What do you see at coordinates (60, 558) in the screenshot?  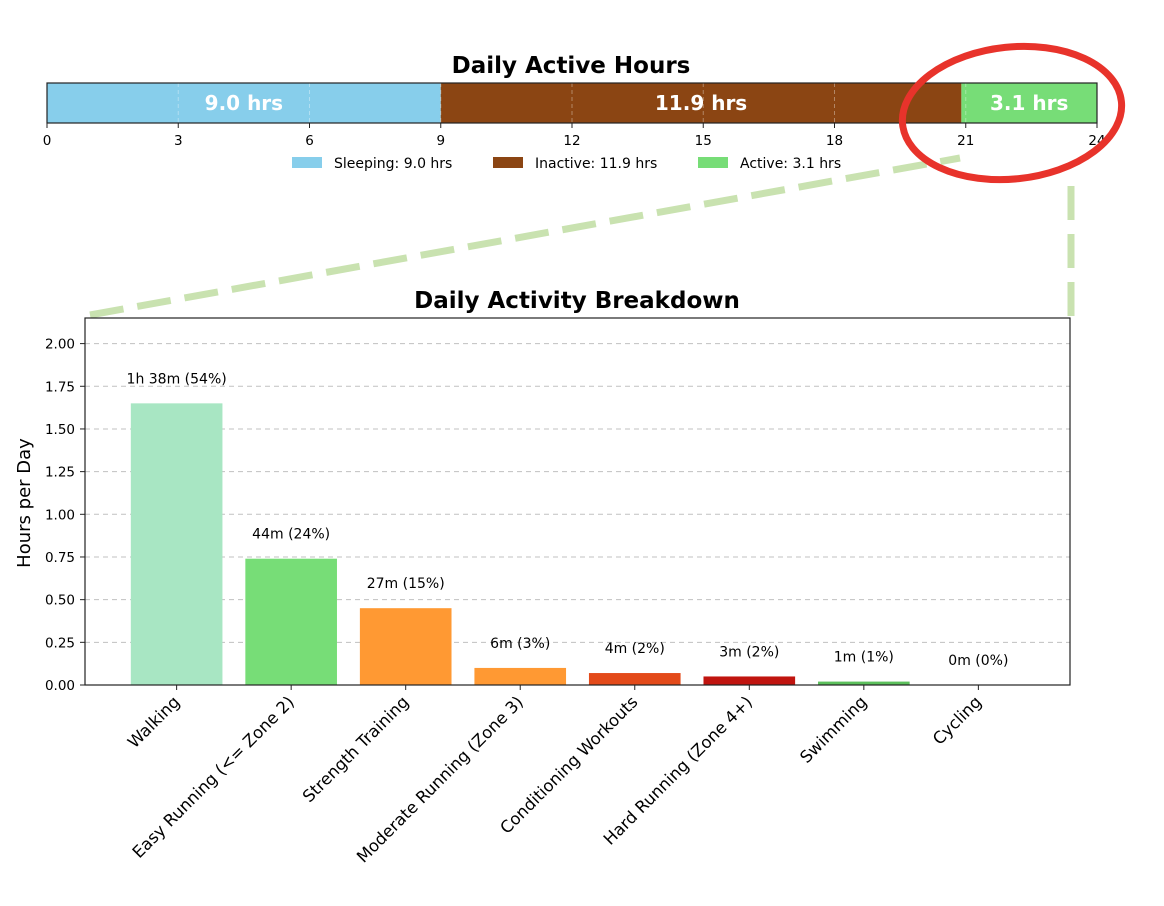 I see `y-tick-label: 0.75` at bounding box center [60, 558].